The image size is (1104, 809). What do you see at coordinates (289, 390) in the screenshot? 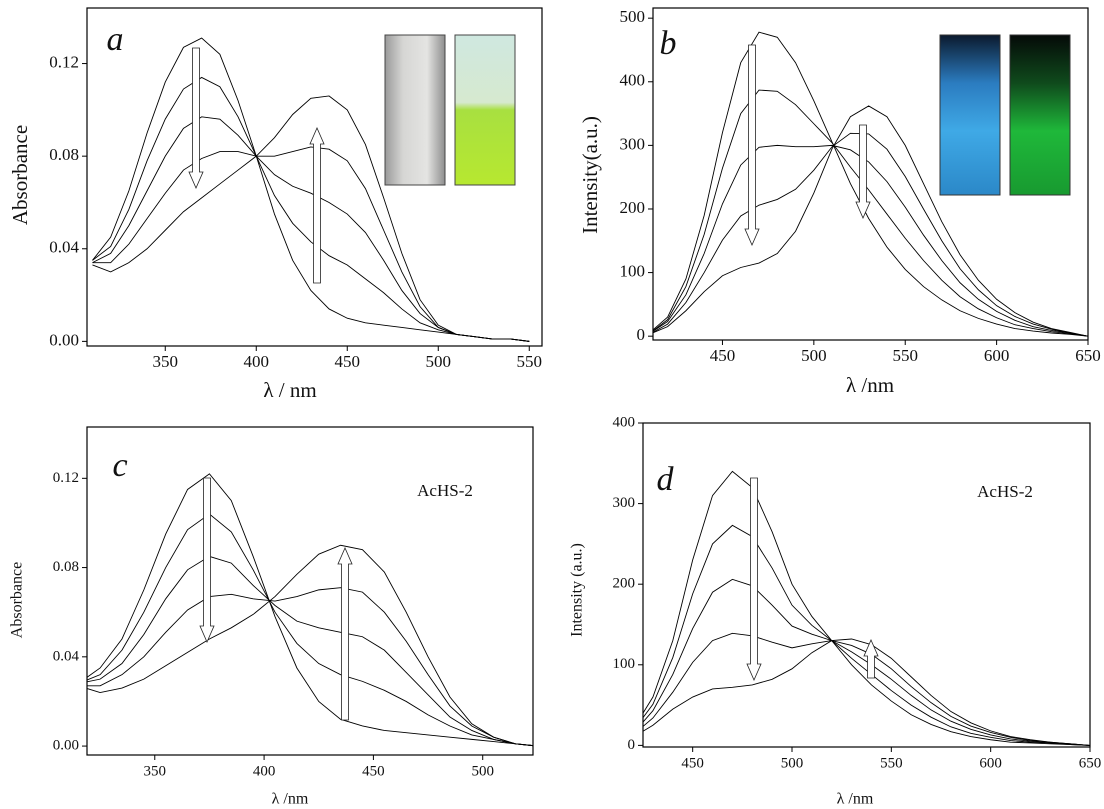
I see `x-axis-title: λ / nm` at bounding box center [289, 390].